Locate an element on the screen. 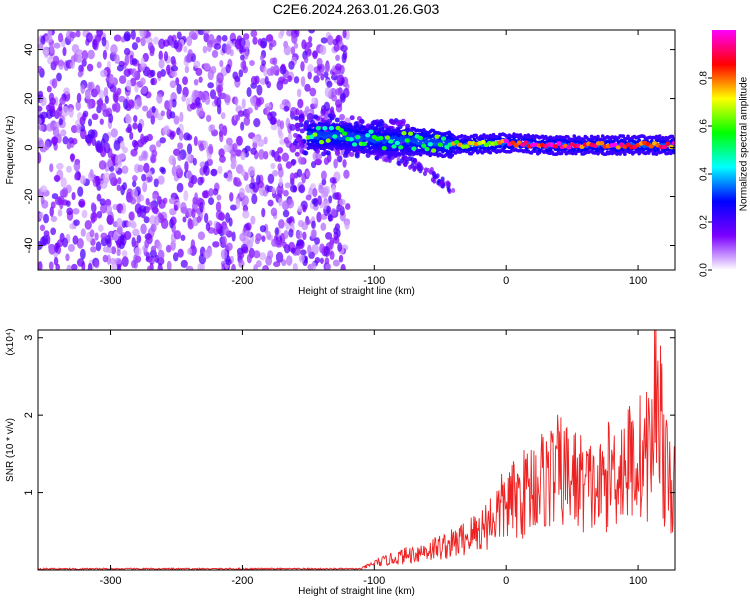 The image size is (750, 600). x-tick-label: -200 is located at coordinates (242, 281).